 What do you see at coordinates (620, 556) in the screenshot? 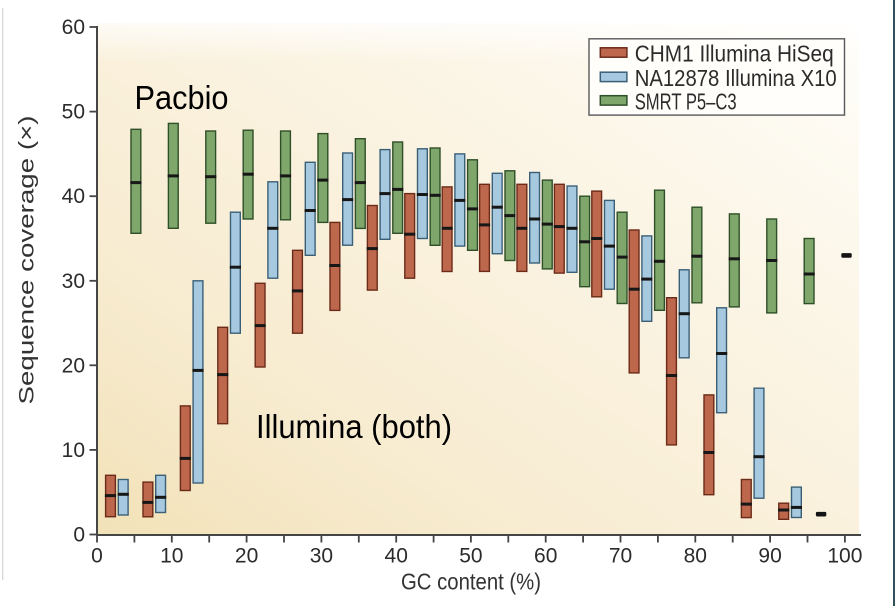
I see `svg-text: 70` at bounding box center [620, 556].